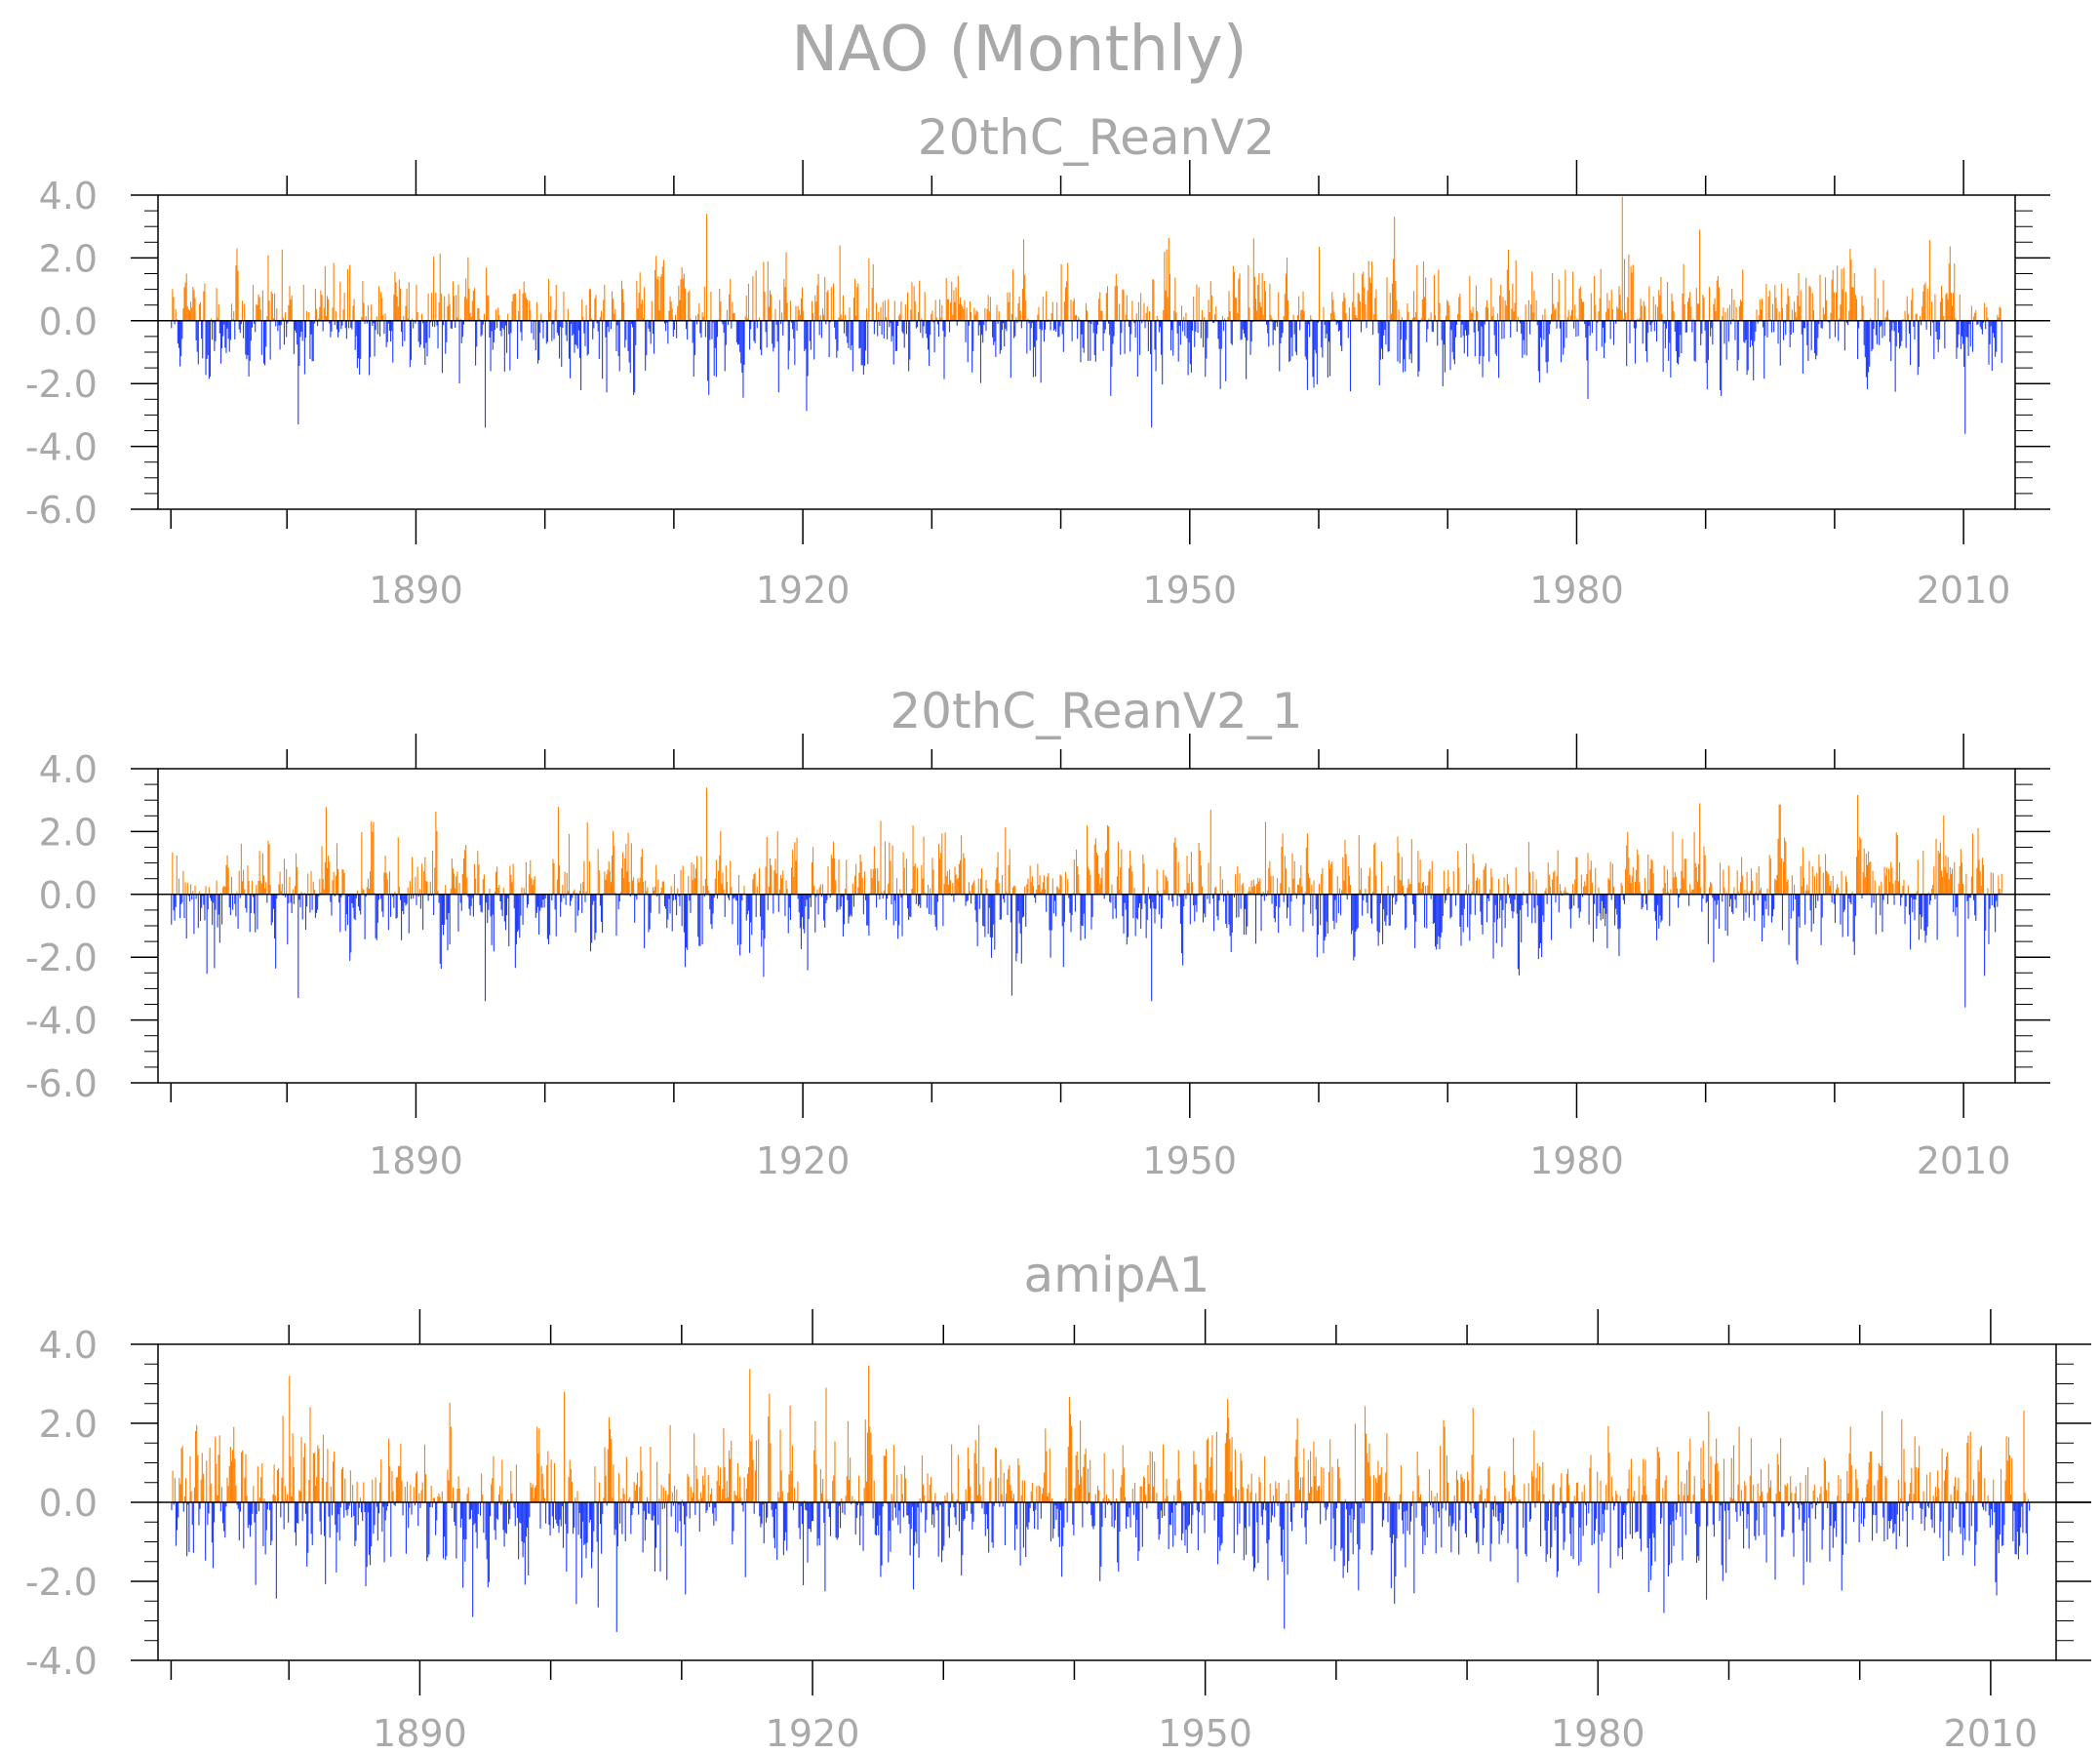 Image resolution: width=2100 pixels, height=1754 pixels. Describe the element at coordinates (62, 510) in the screenshot. I see `y-tick-label: -6.0` at that location.